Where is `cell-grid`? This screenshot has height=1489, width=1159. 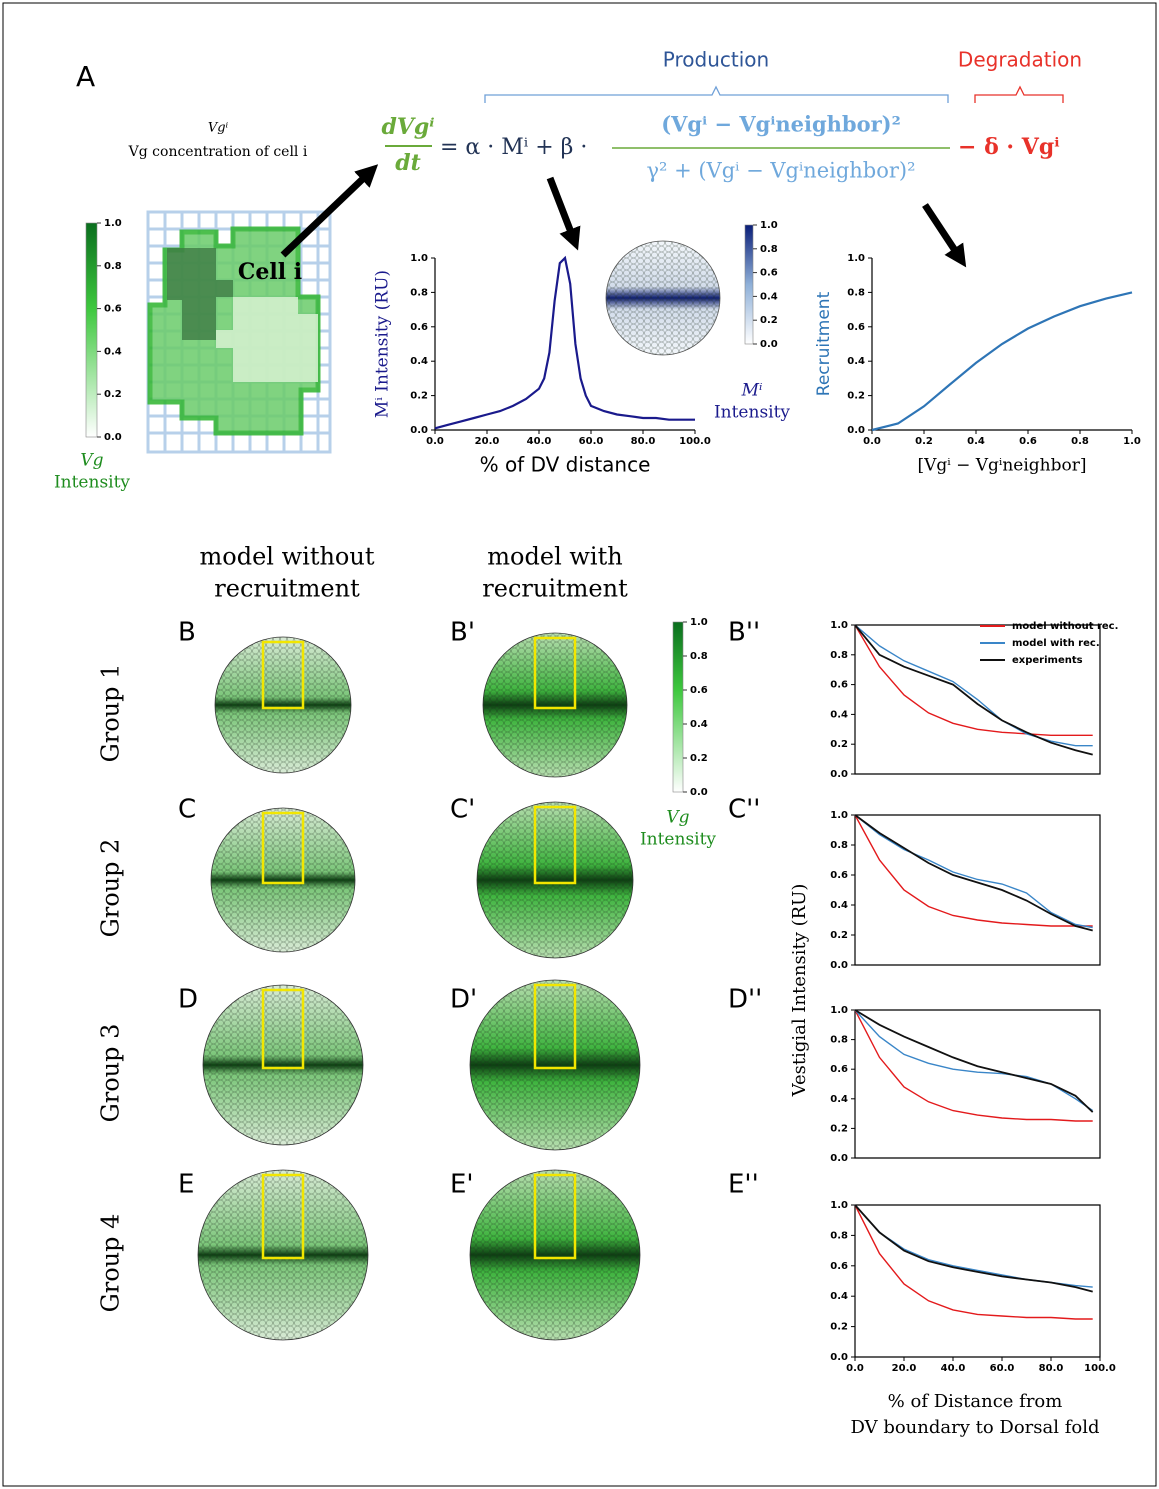 cell-grid is located at coordinates (239, 332).